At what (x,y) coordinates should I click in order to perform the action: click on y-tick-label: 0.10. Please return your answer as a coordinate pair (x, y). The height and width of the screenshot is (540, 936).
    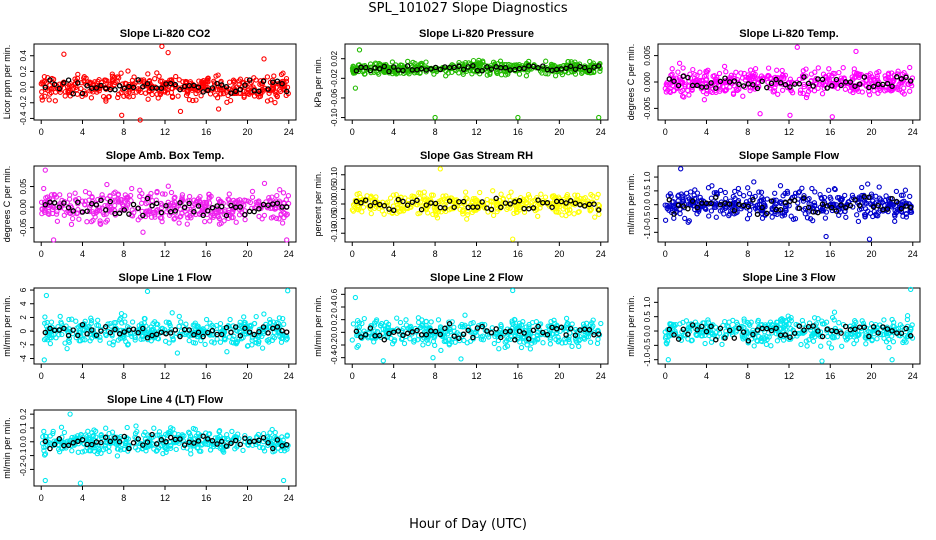
    Looking at the image, I should click on (334, 174).